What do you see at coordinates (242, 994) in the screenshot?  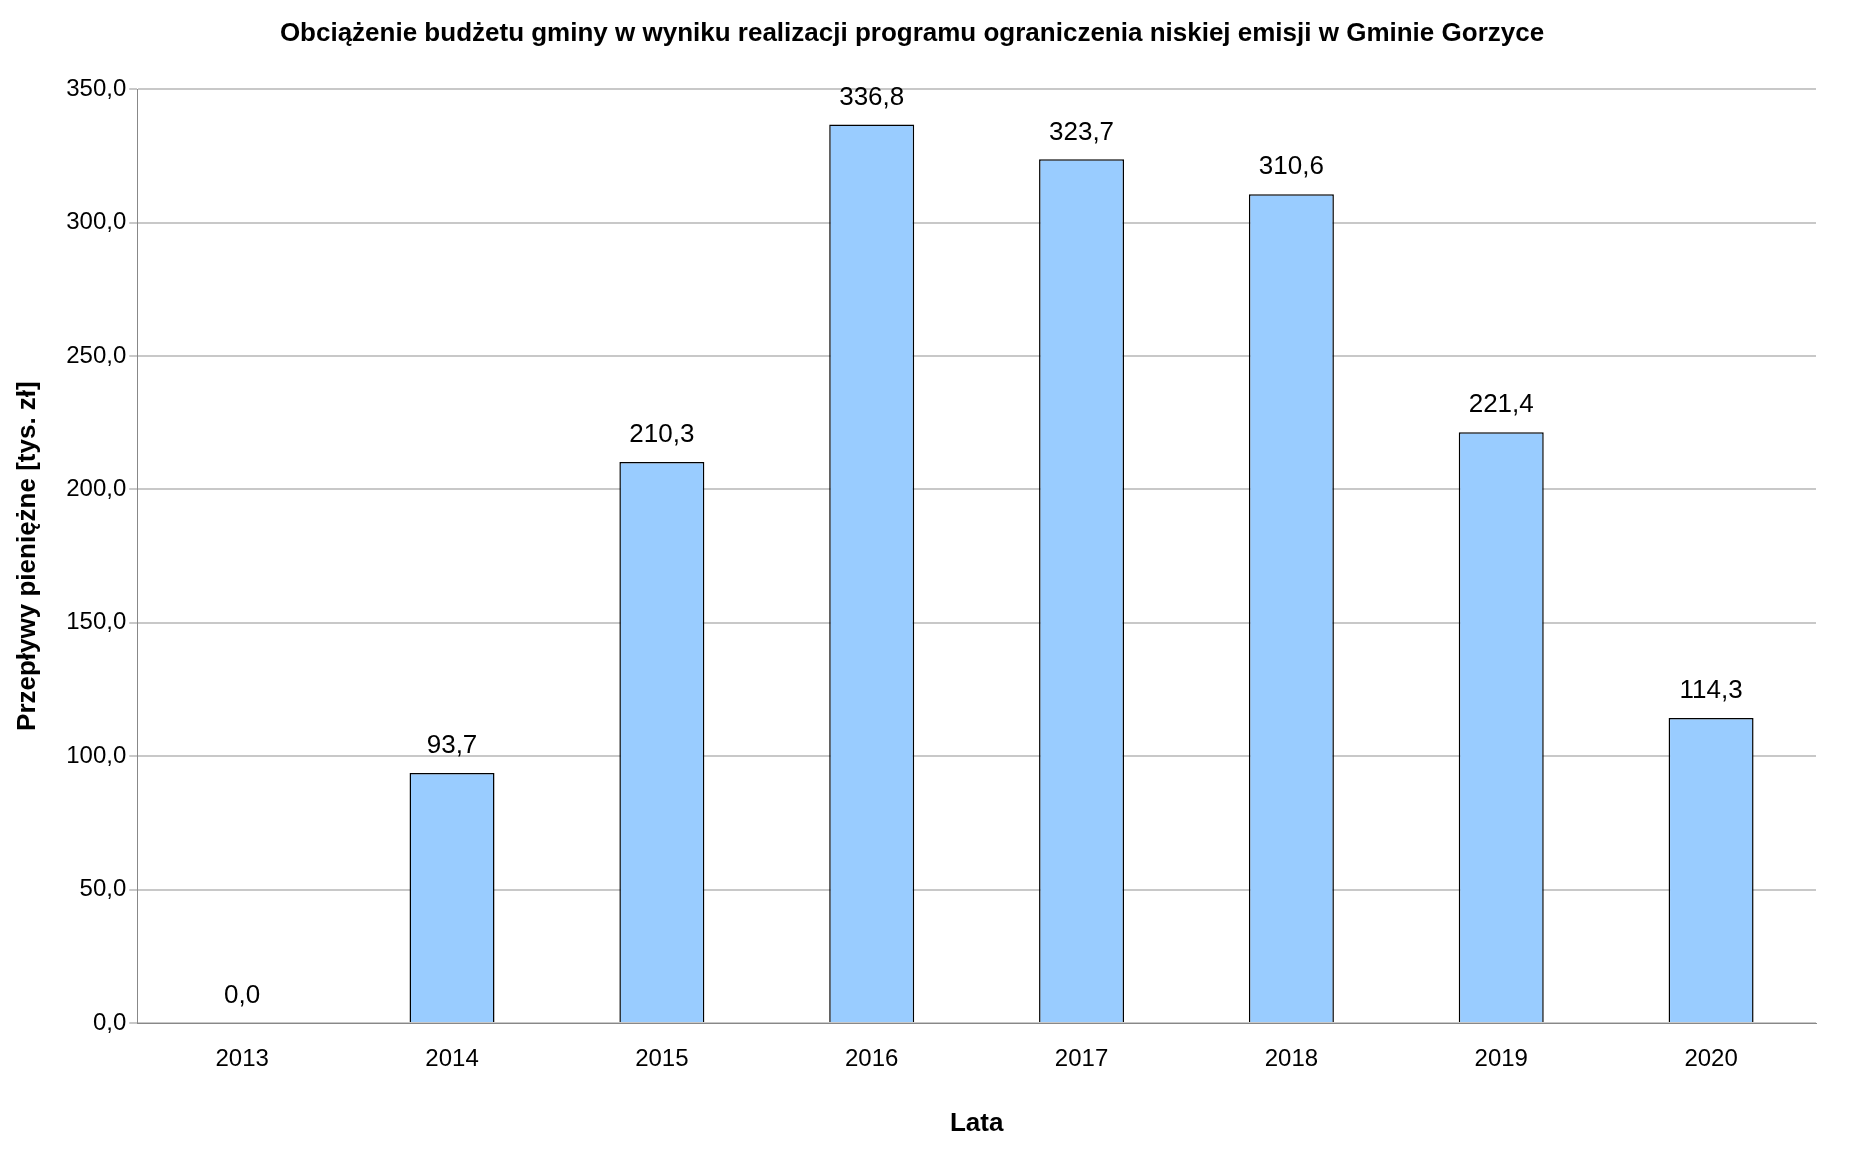 I see `data-label: 0,0` at bounding box center [242, 994].